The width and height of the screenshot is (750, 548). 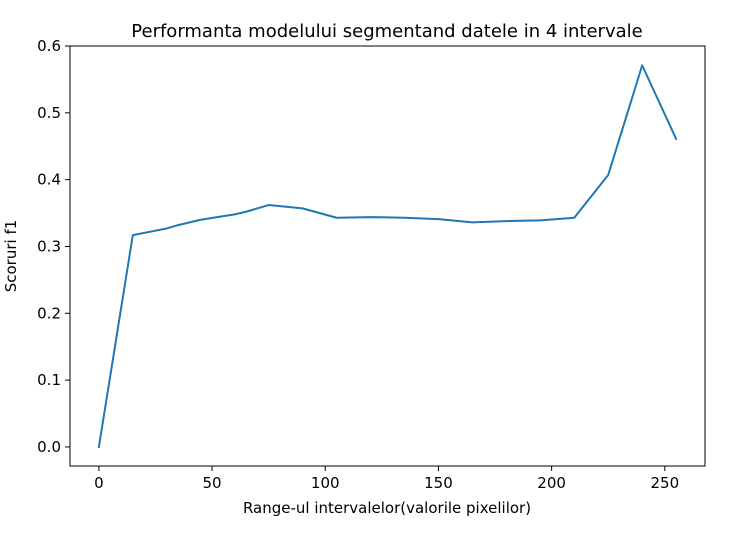 I want to click on y-tick-label-3: 0.3, so click(x=49, y=246).